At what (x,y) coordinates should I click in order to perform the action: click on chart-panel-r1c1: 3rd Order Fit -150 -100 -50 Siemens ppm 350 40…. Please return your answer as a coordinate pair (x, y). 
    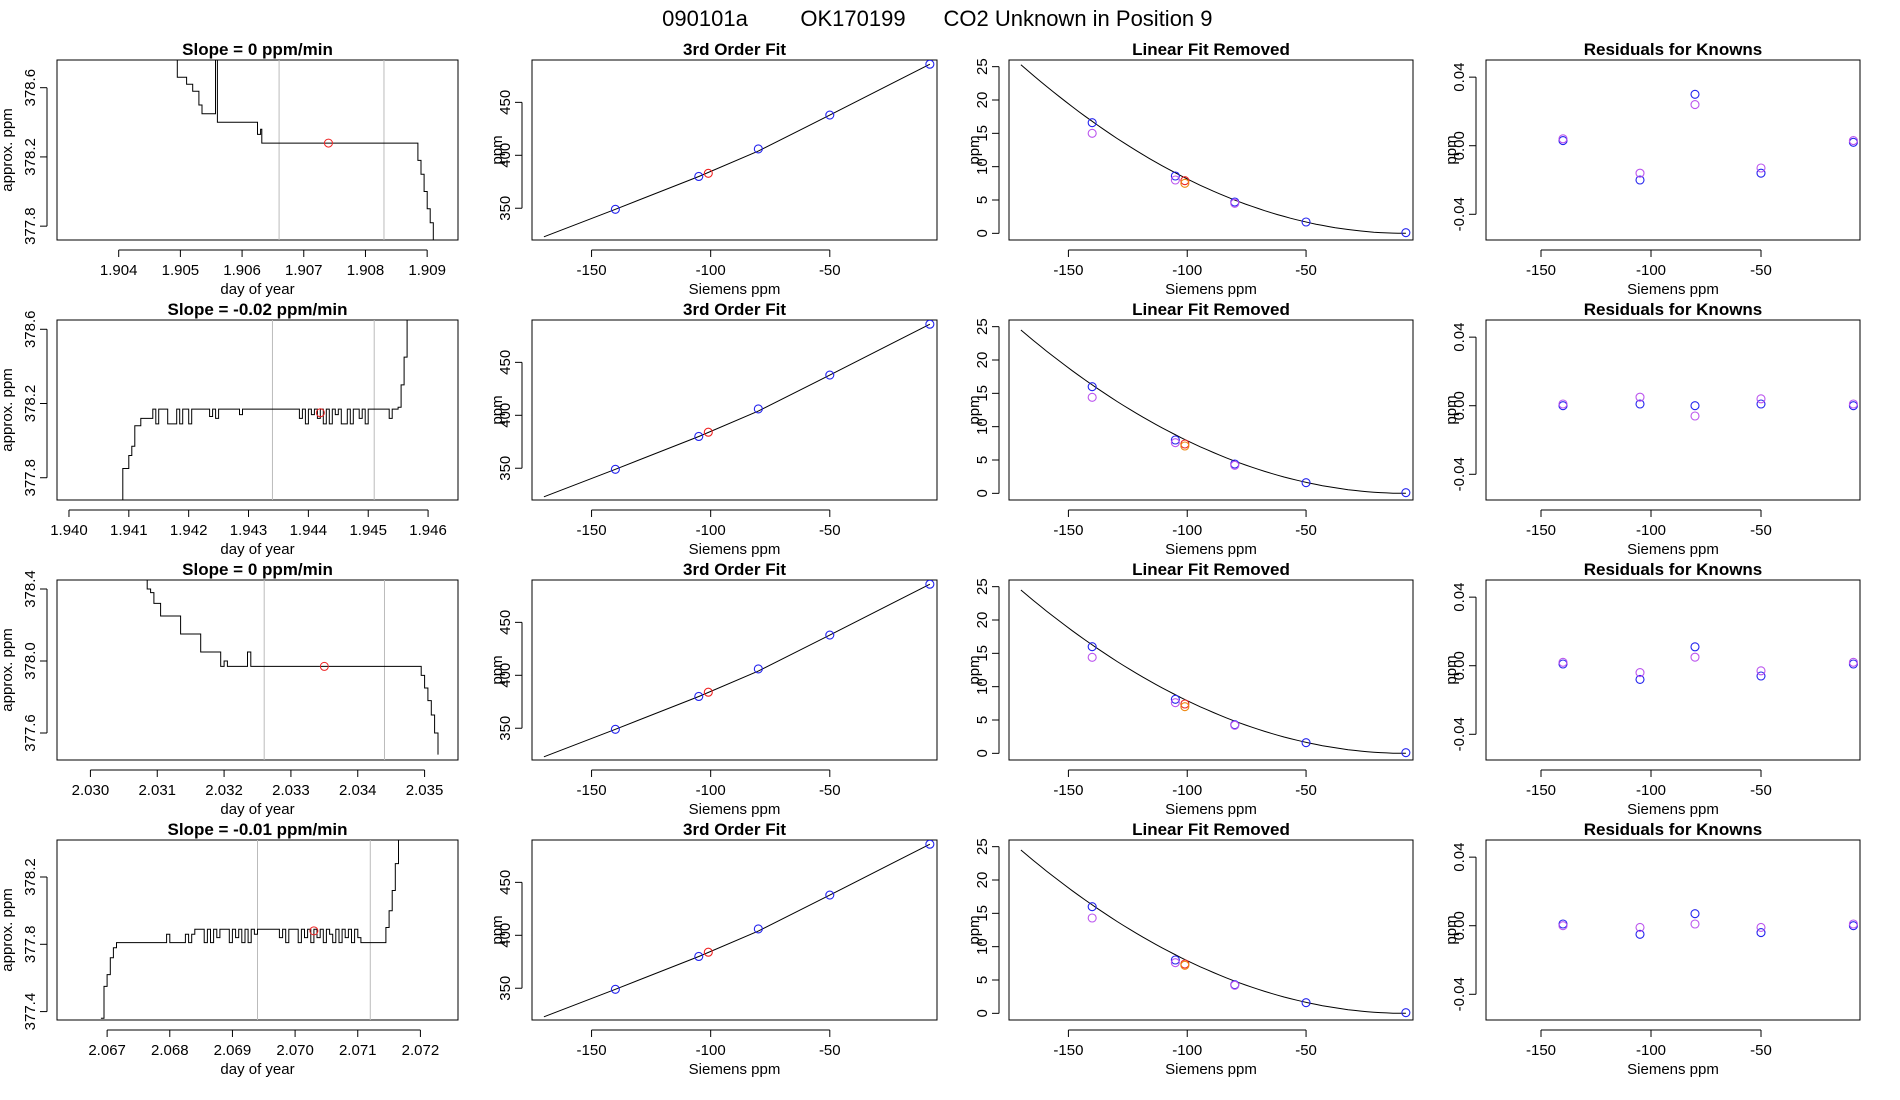
    Looking at the image, I should click on (713, 429).